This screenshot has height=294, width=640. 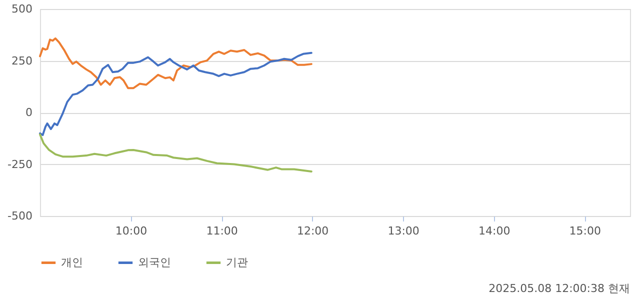 What do you see at coordinates (559, 288) in the screenshot?
I see `text: 2025.05.08 12:00:38 현재` at bounding box center [559, 288].